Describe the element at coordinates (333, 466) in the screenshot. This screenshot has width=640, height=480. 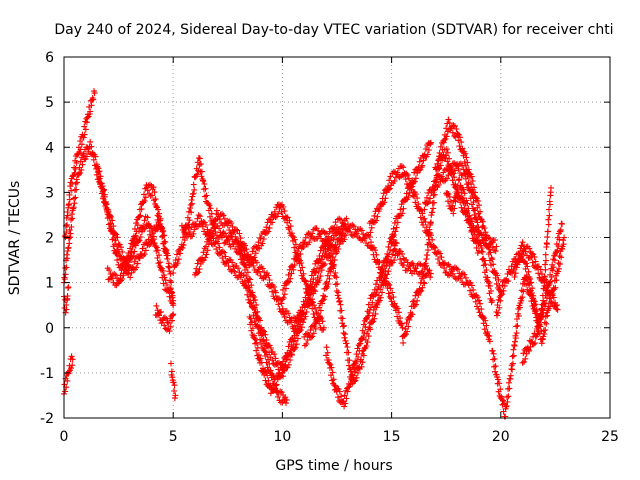
I see `x-axis-label: GPS time / hours` at that location.